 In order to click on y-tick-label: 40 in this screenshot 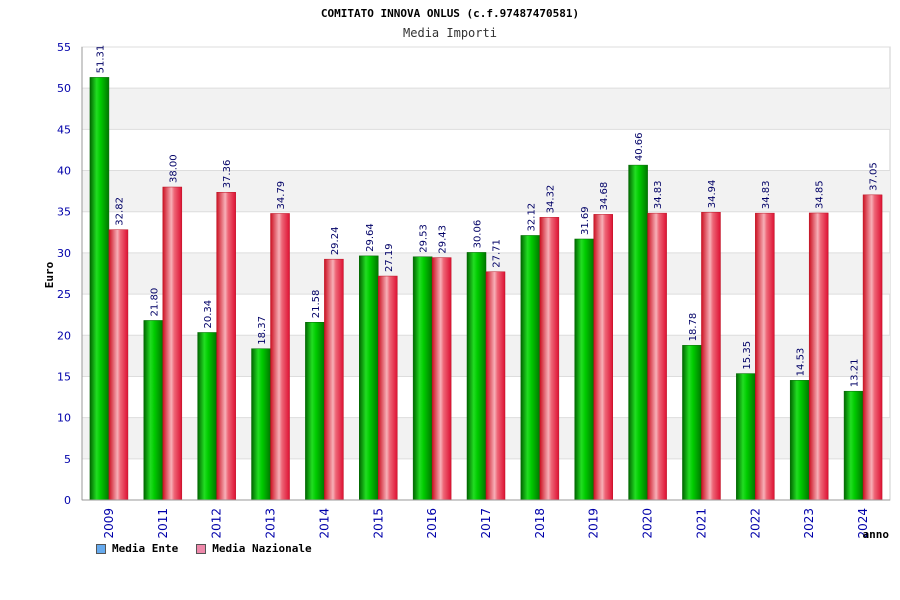, I will do `click(64, 171)`.